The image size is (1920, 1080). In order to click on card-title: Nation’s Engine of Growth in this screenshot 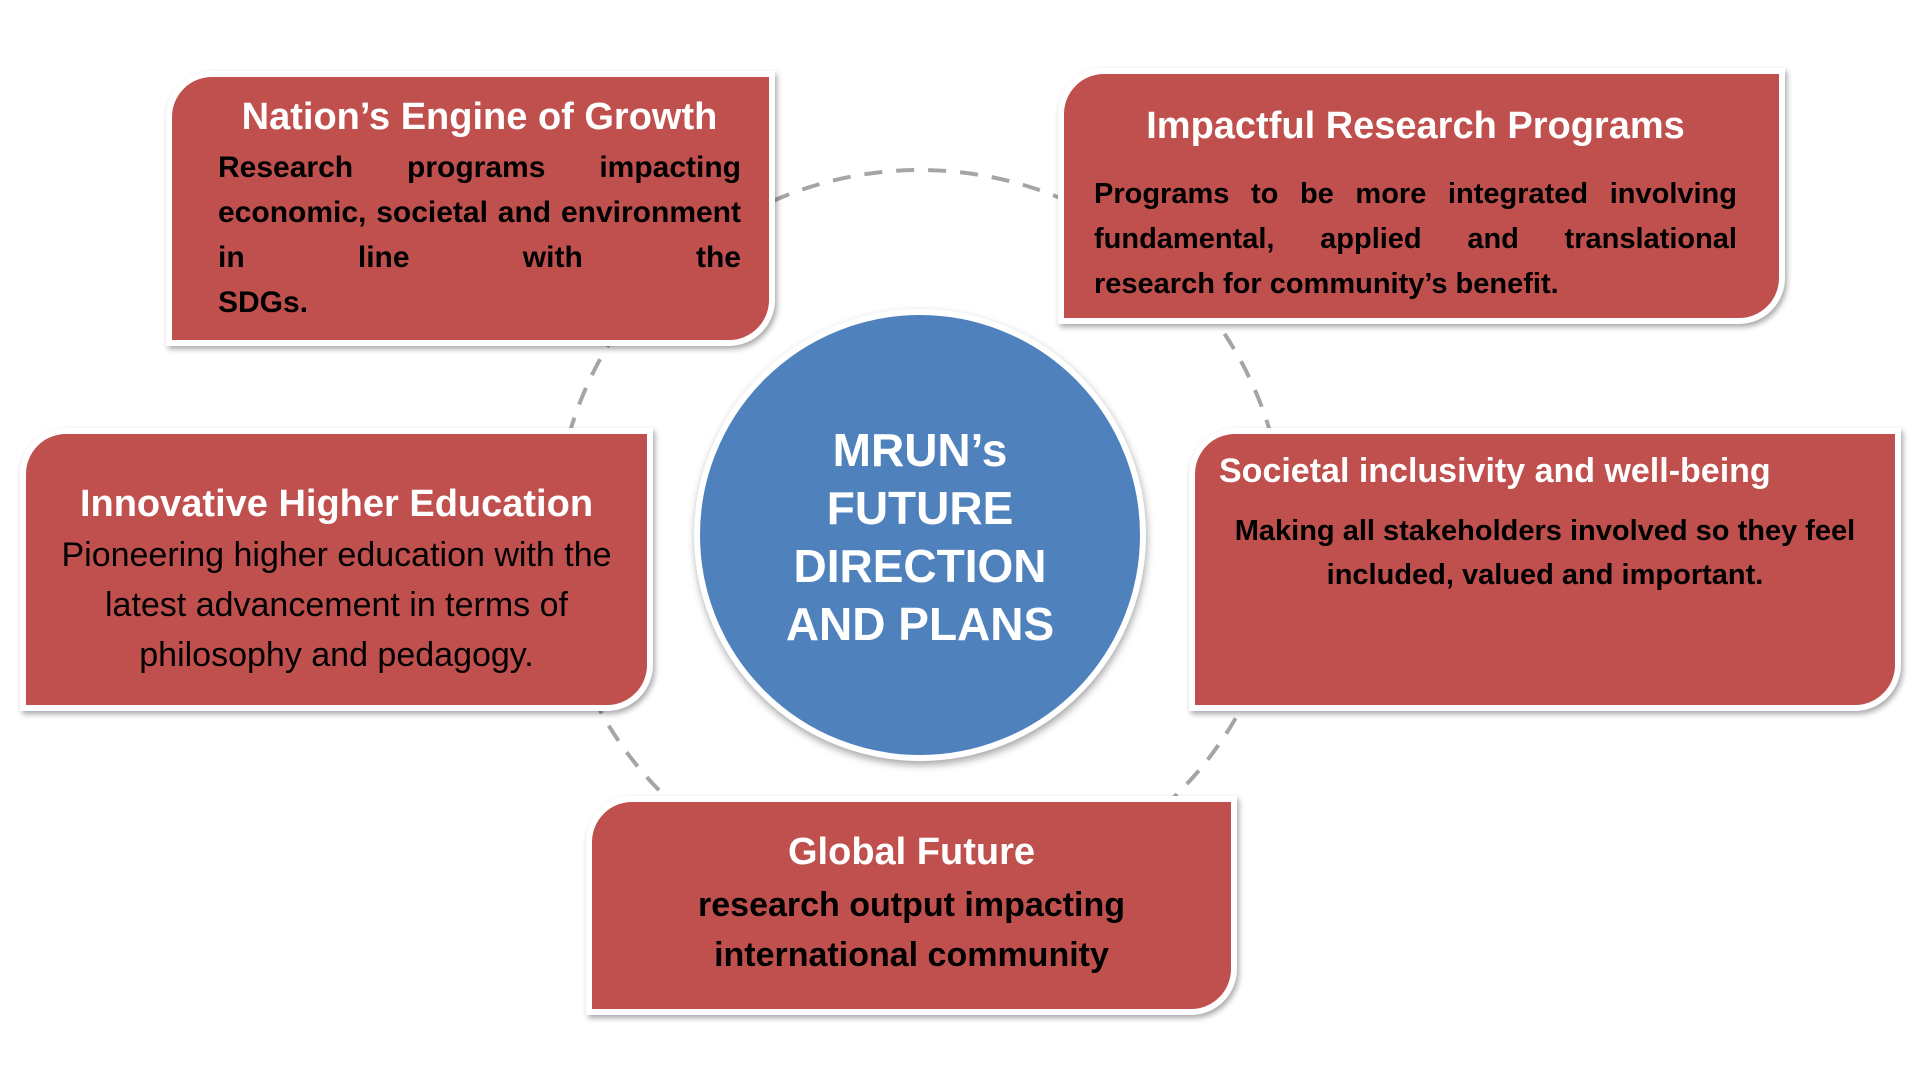, I will do `click(479, 117)`.